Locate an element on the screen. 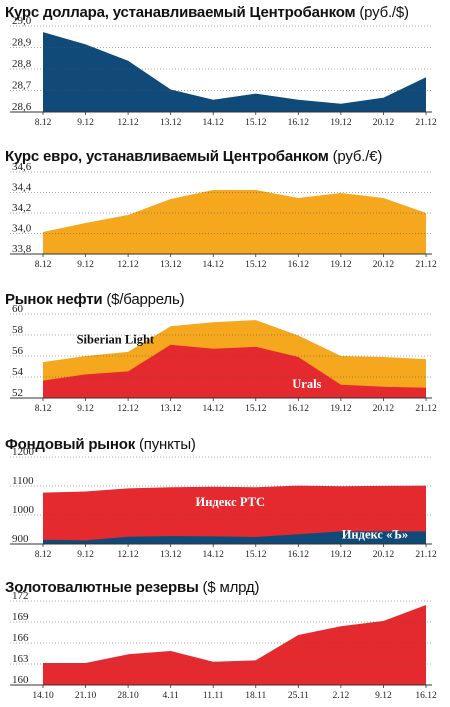 The height and width of the screenshot is (707, 450). y-tick-label: 28,9 is located at coordinates (22, 43).